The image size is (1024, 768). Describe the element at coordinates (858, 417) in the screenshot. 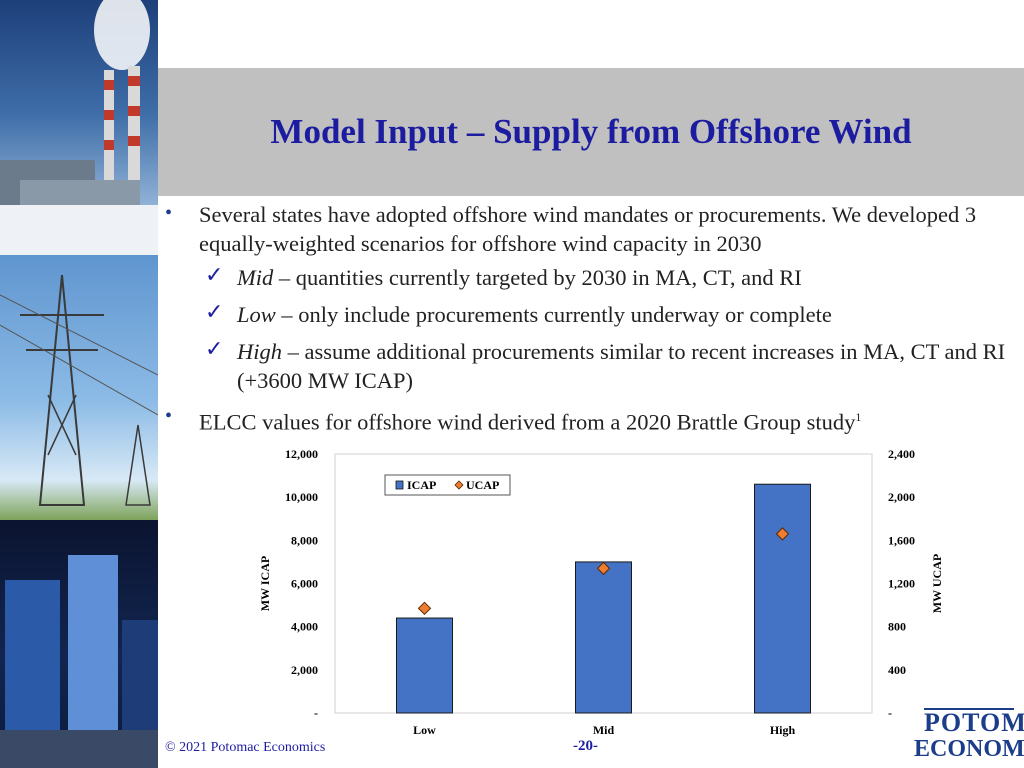

I see `footnote-marker: 1` at that location.